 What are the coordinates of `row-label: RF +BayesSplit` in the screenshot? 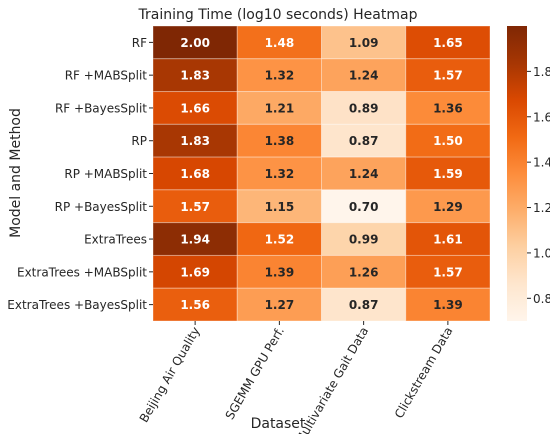 It's located at (101, 108).